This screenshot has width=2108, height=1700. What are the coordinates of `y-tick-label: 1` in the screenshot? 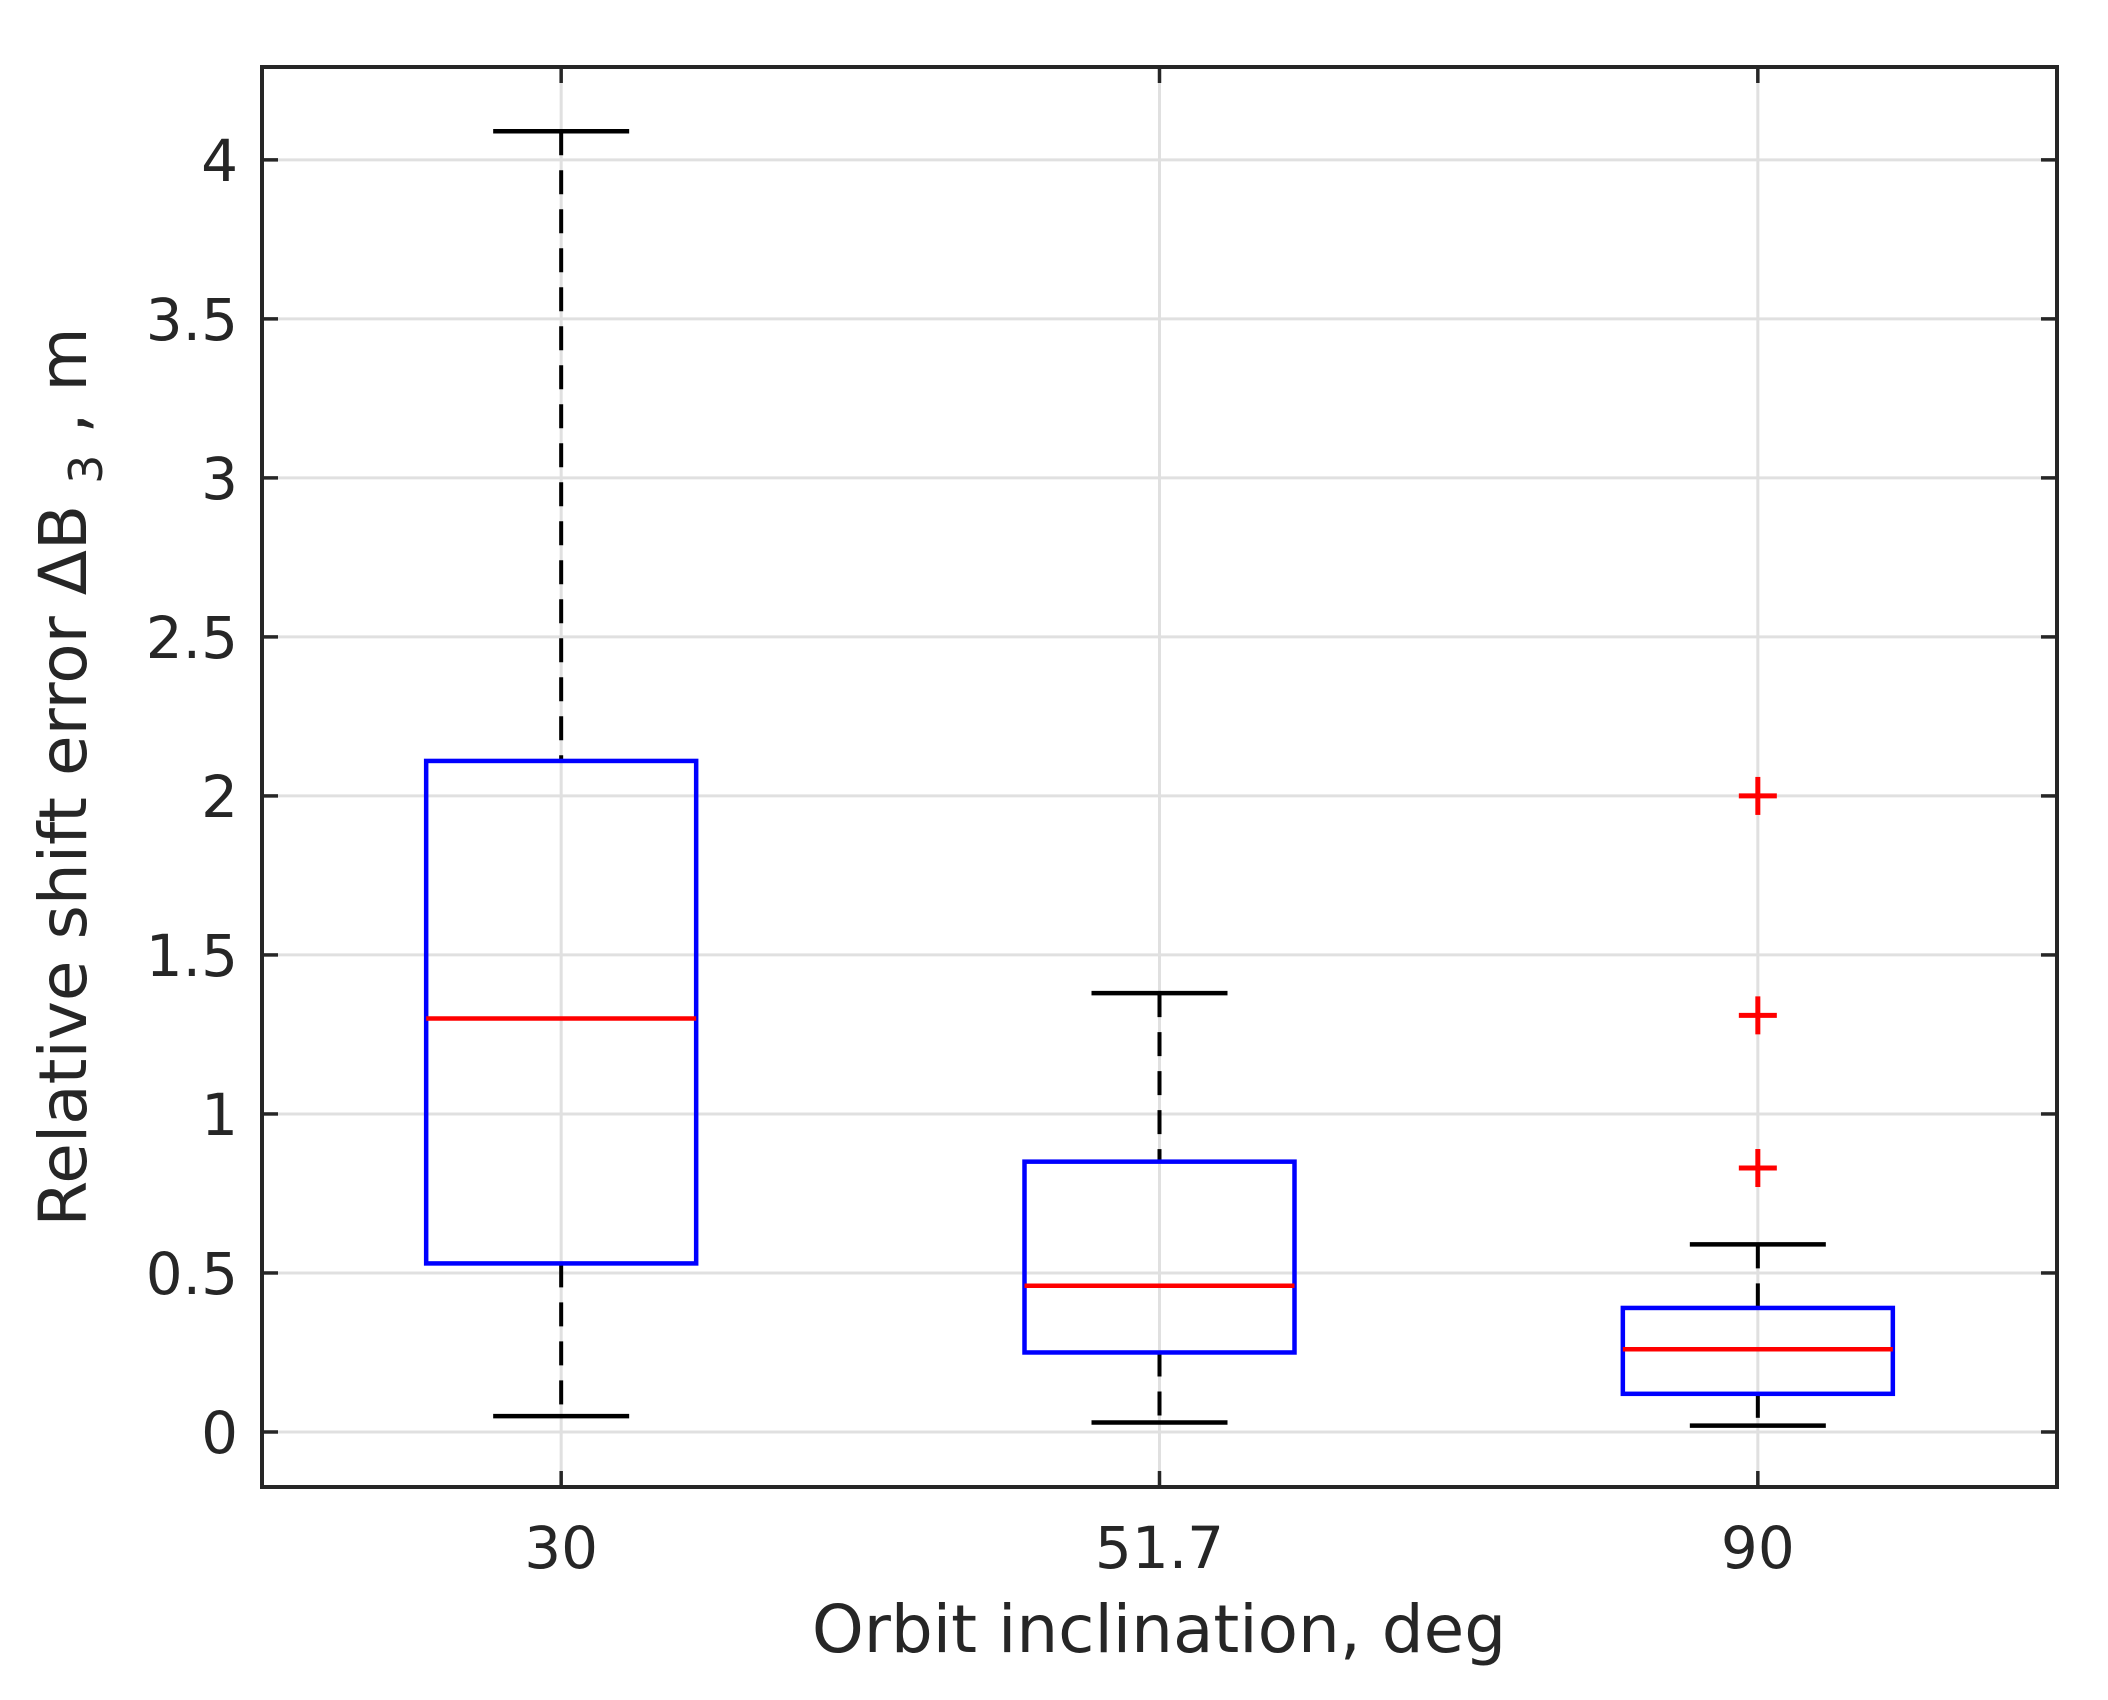 It's located at (219, 1115).